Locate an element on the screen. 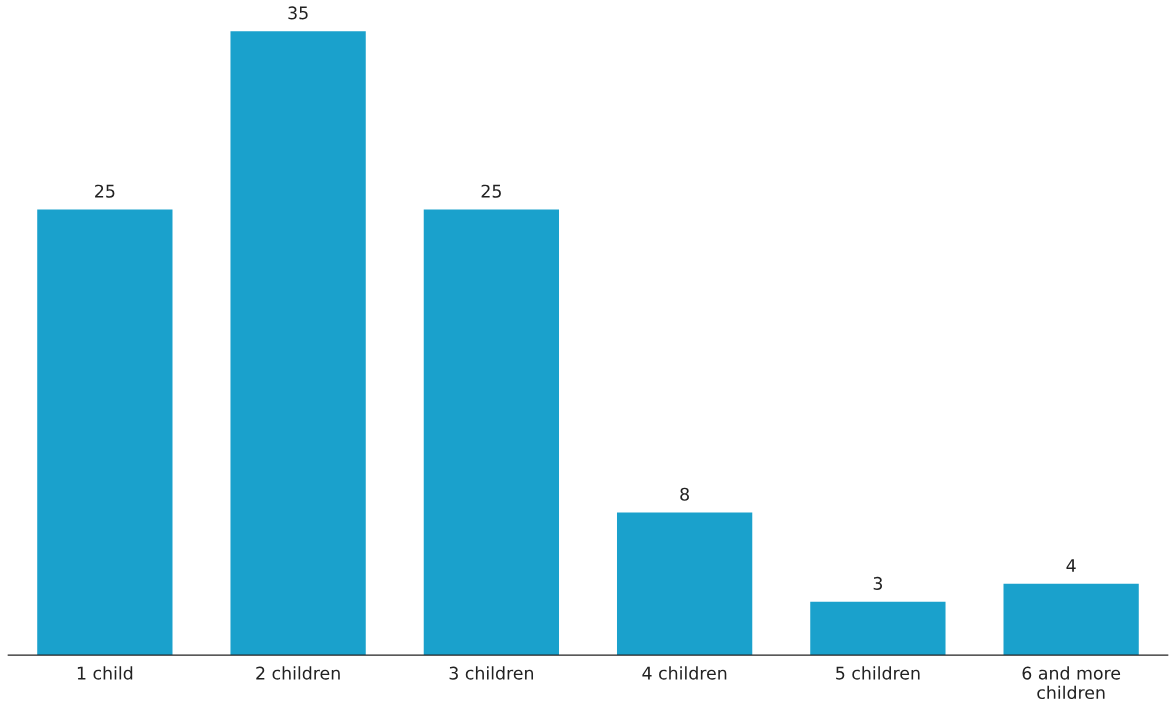 The image size is (1176, 709). x-tick-label: 1 child is located at coordinates (105, 673).